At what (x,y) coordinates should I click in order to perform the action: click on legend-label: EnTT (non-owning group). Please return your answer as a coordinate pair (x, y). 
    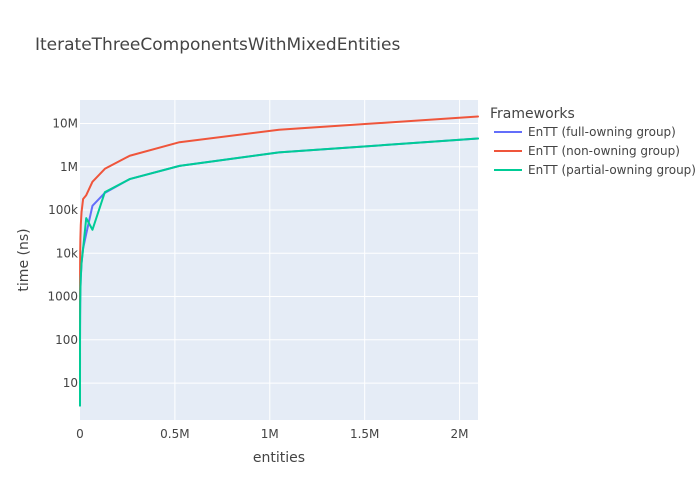
    Looking at the image, I should click on (604, 151).